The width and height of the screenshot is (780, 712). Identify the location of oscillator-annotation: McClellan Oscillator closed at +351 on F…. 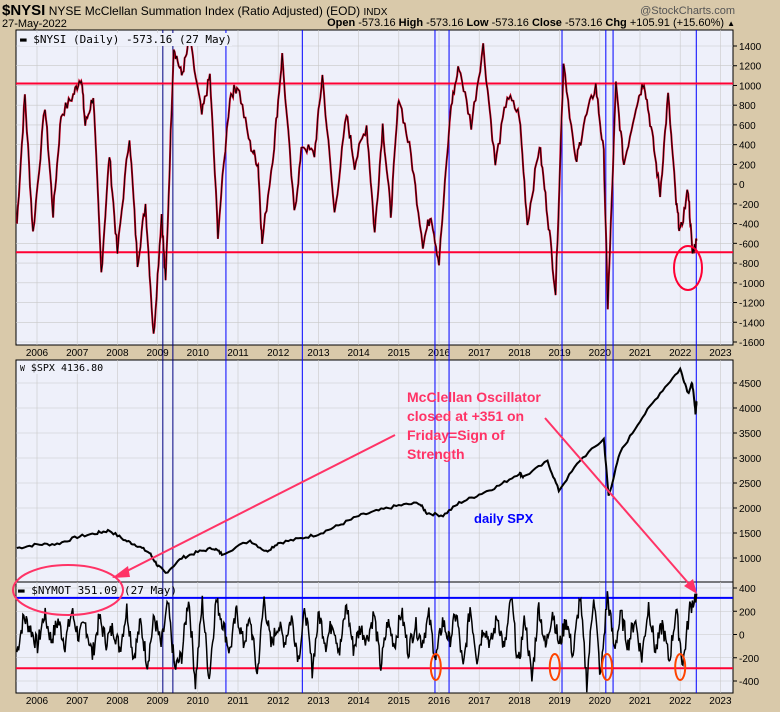
(474, 426).